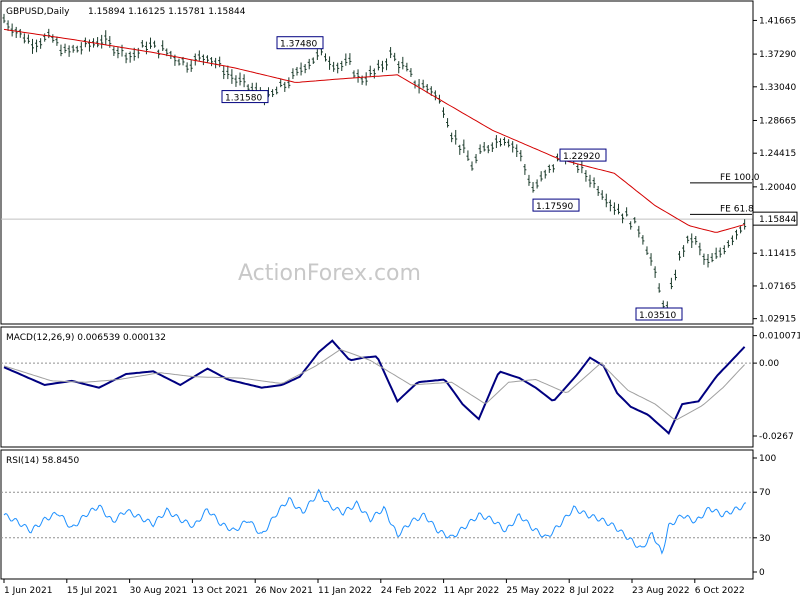 This screenshot has height=604, width=800. What do you see at coordinates (472, 591) in the screenshot?
I see `x-tick-label: 11 Apr 2022` at bounding box center [472, 591].